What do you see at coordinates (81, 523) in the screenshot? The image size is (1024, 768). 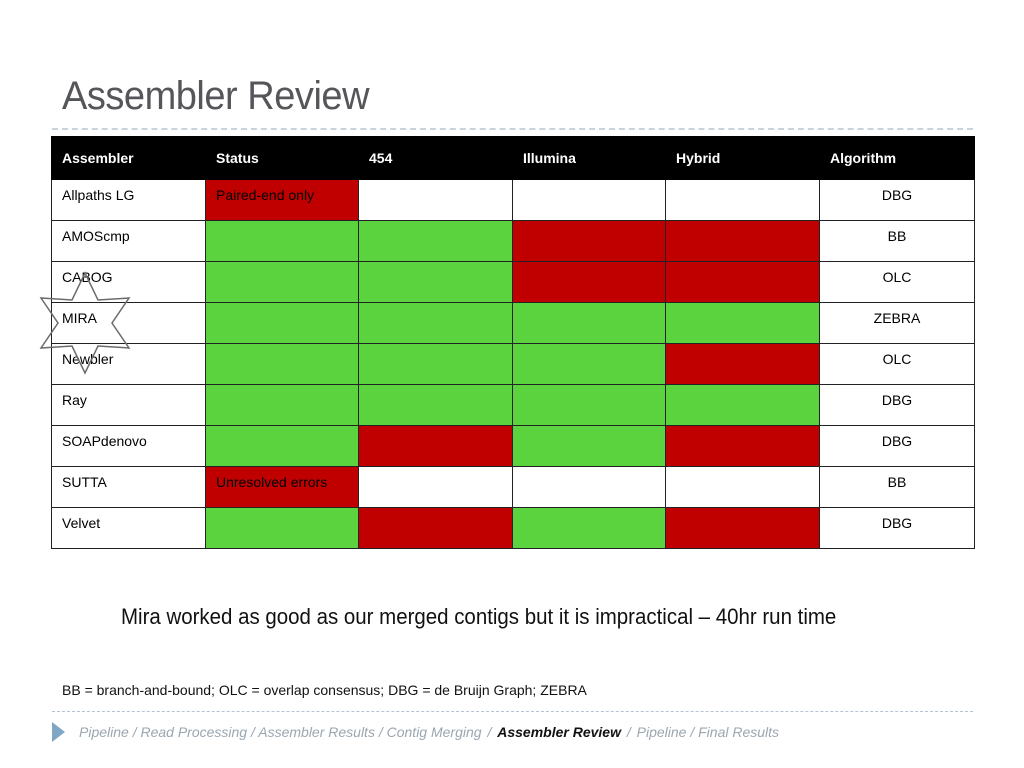 I see `assembler-name: Velvet` at bounding box center [81, 523].